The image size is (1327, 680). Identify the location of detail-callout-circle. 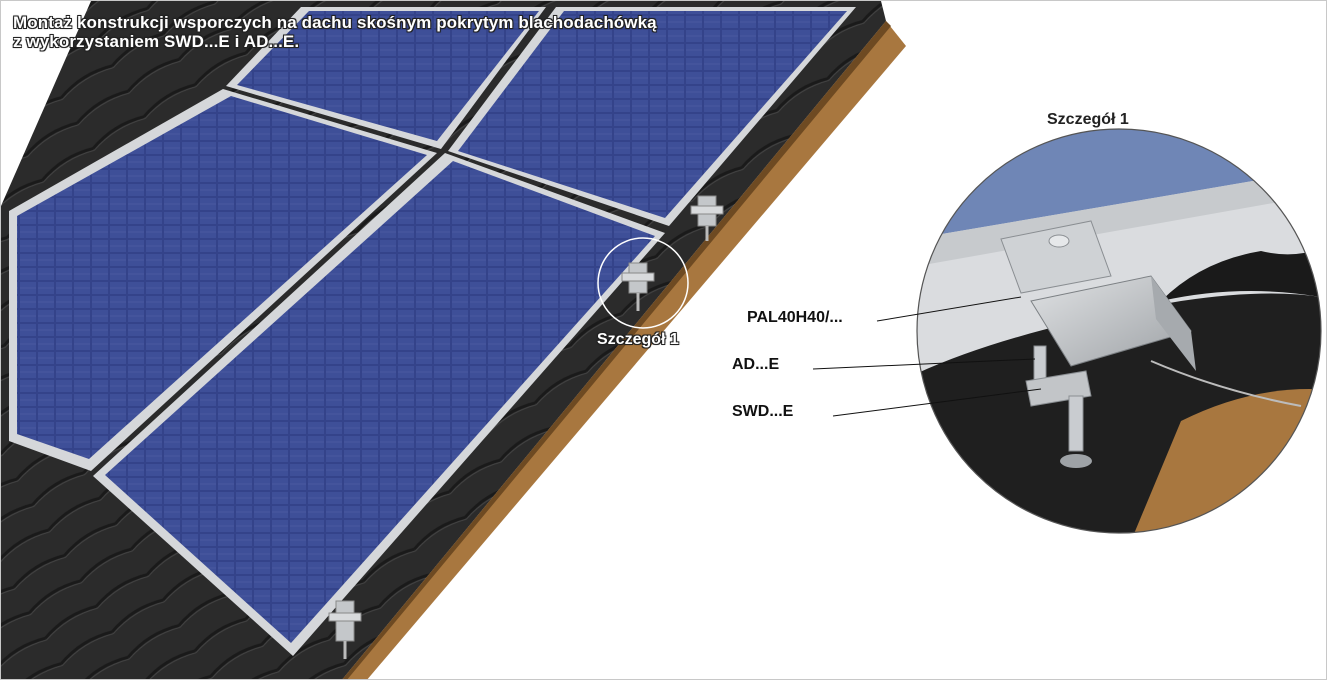
(643, 283).